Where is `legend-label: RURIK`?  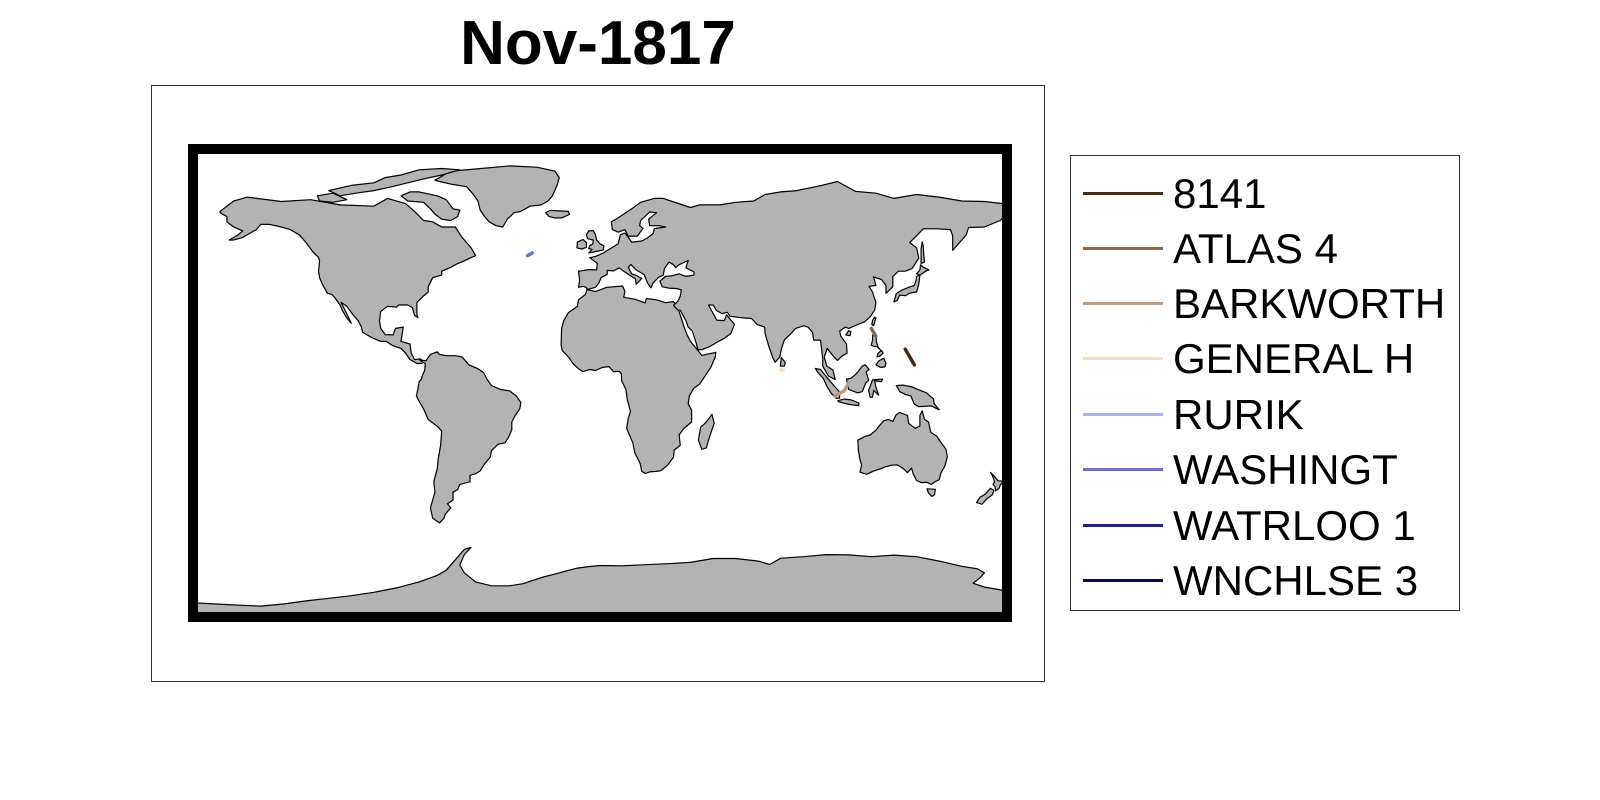 legend-label: RURIK is located at coordinates (1238, 414).